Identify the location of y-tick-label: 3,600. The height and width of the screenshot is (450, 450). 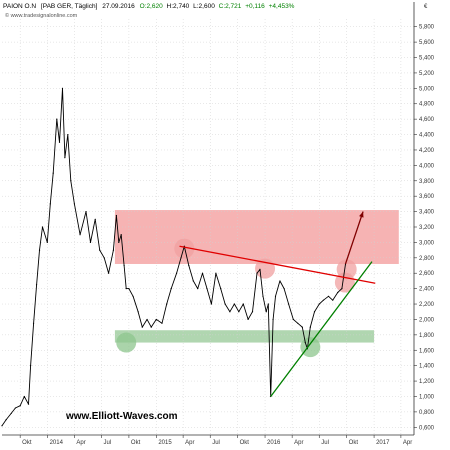
(427, 197).